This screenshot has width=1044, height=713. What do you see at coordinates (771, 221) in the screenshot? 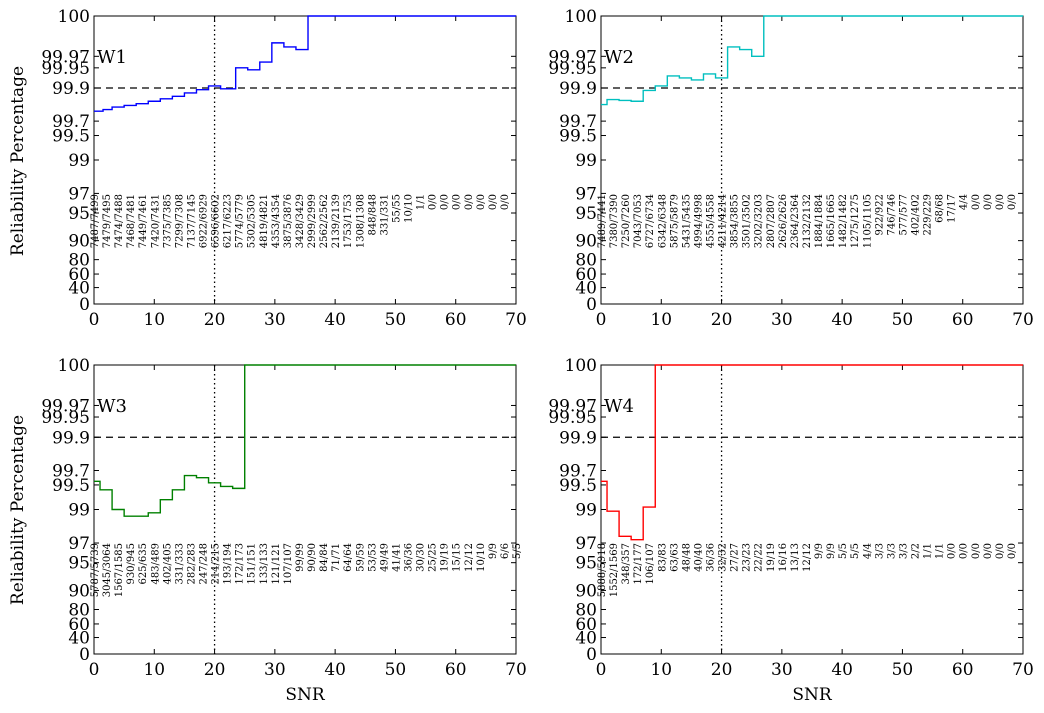
I see `count-annotation: 2807/2807` at bounding box center [771, 221].